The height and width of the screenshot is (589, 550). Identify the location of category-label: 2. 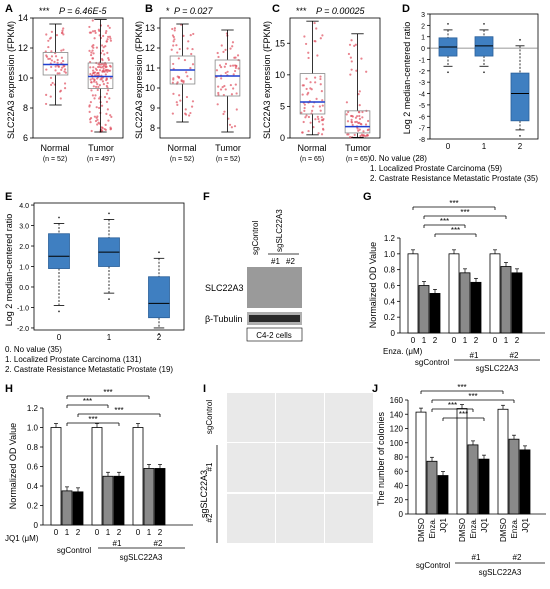
(159, 337).